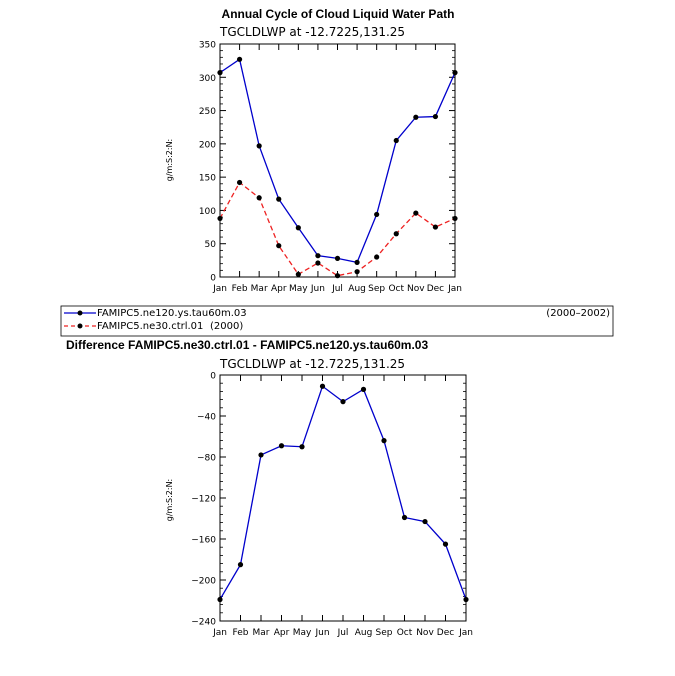 The image size is (675, 676). I want to click on chart1-y-axis: 0 50 100 150 200 250 300 350, so click(327, 162).